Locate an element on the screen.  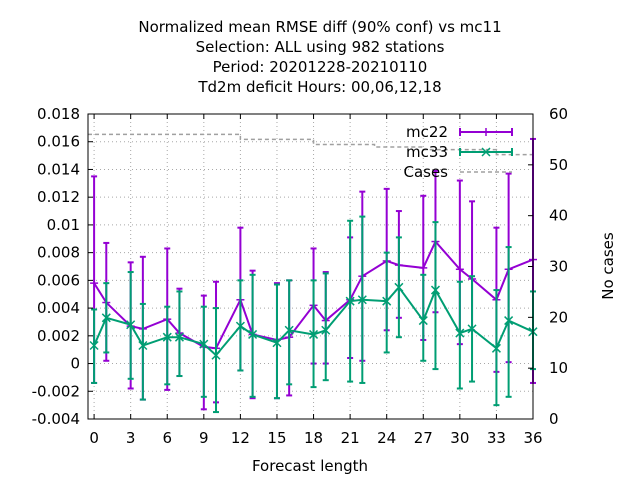
legend-label-Cases: Cases is located at coordinates (425, 172).